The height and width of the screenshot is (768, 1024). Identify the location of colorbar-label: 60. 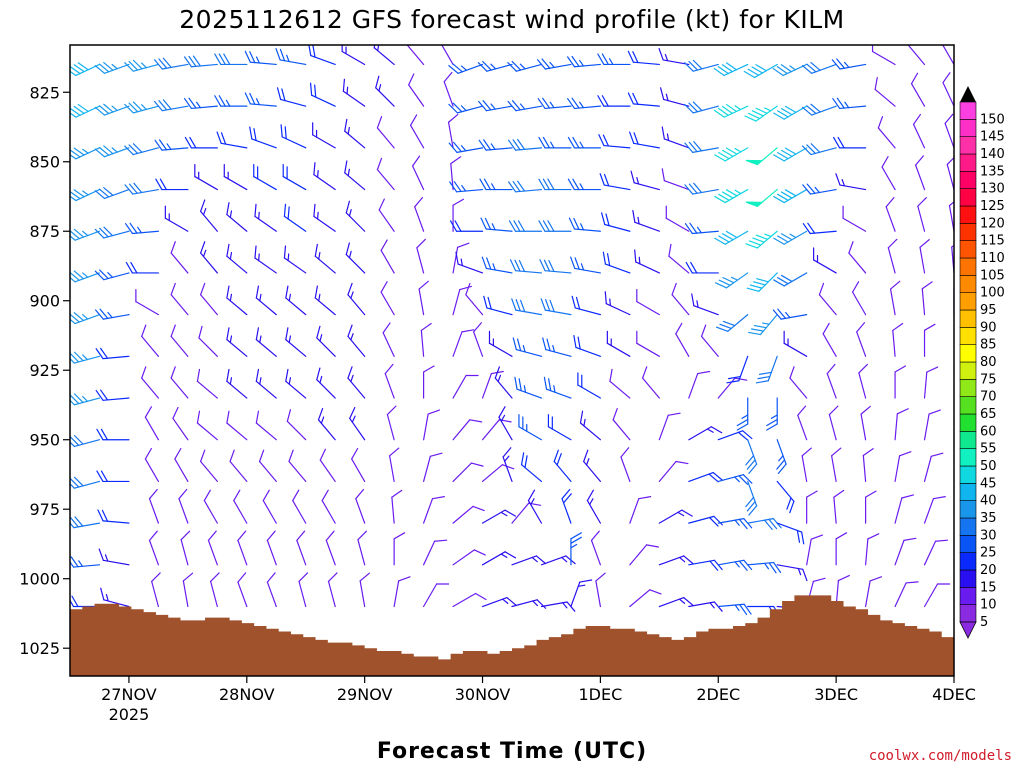
(988, 431).